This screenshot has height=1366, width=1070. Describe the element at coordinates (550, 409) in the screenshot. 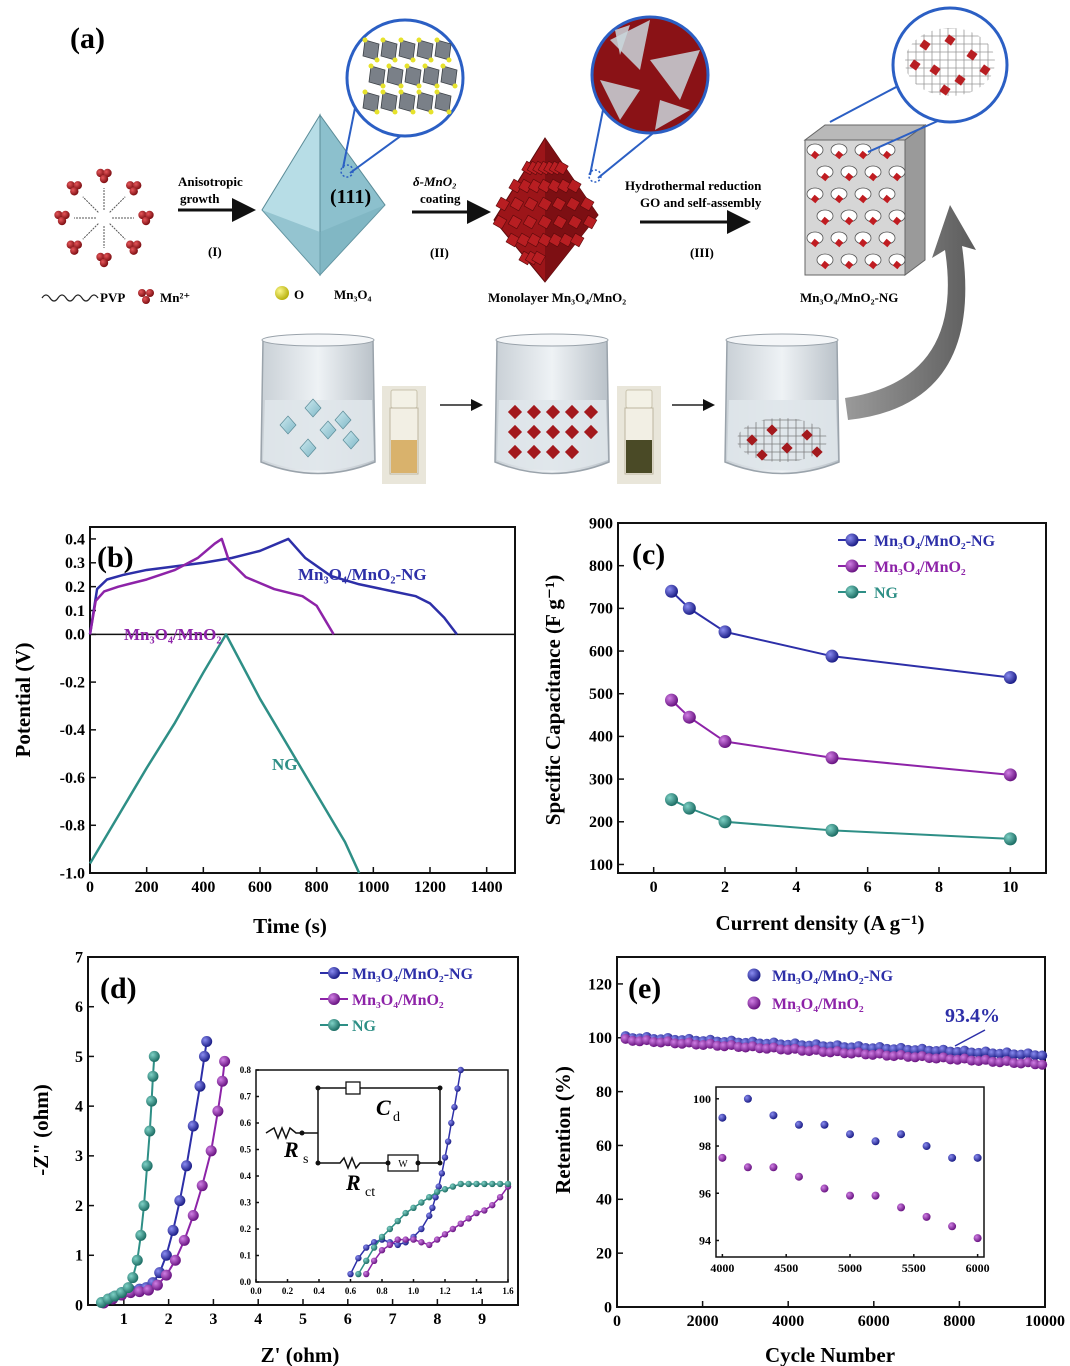

I see `beaker-sequence` at that location.